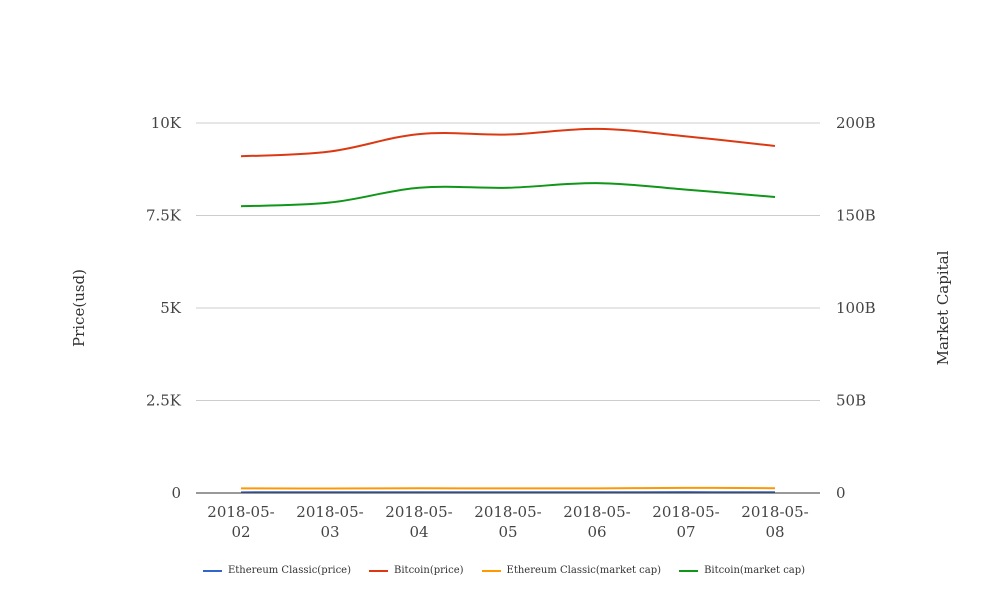  I want to click on series-line-ethereum-classic-market-cap, so click(508, 488).